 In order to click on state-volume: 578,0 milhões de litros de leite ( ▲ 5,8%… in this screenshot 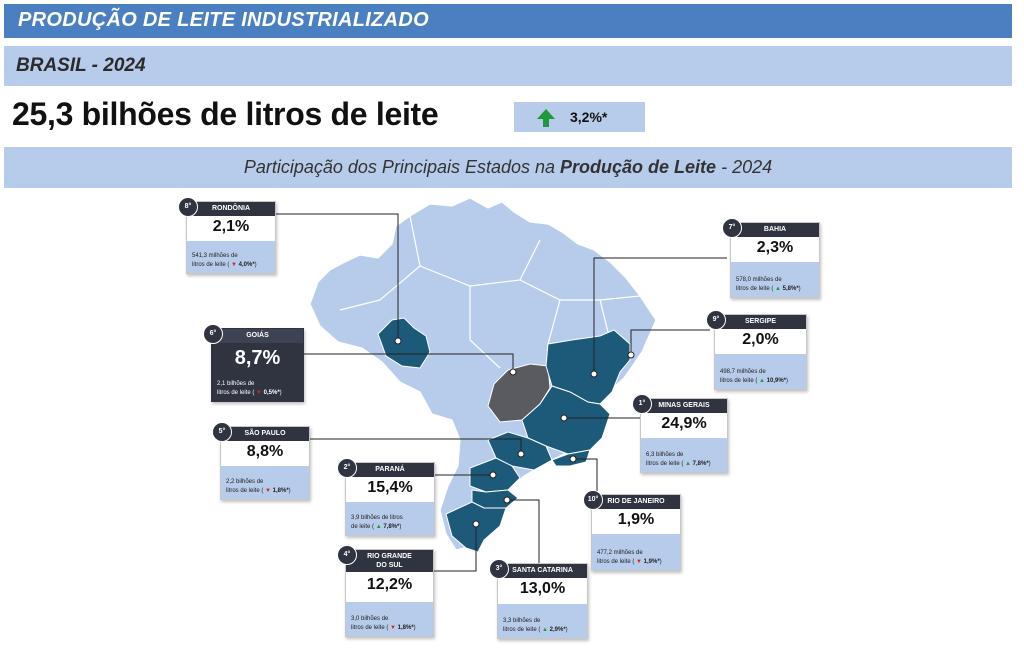, I will do `click(768, 284)`.